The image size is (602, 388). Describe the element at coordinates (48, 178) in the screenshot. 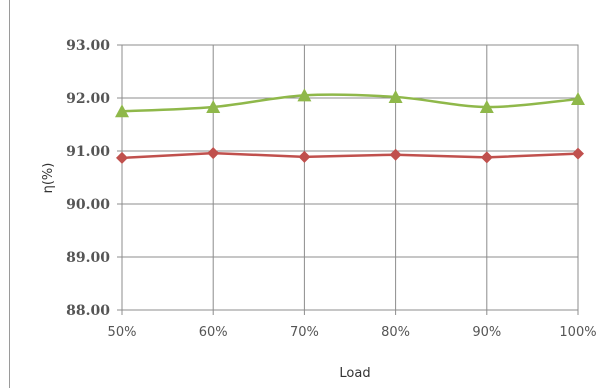

I see `y-axis-label: η(%)` at that location.